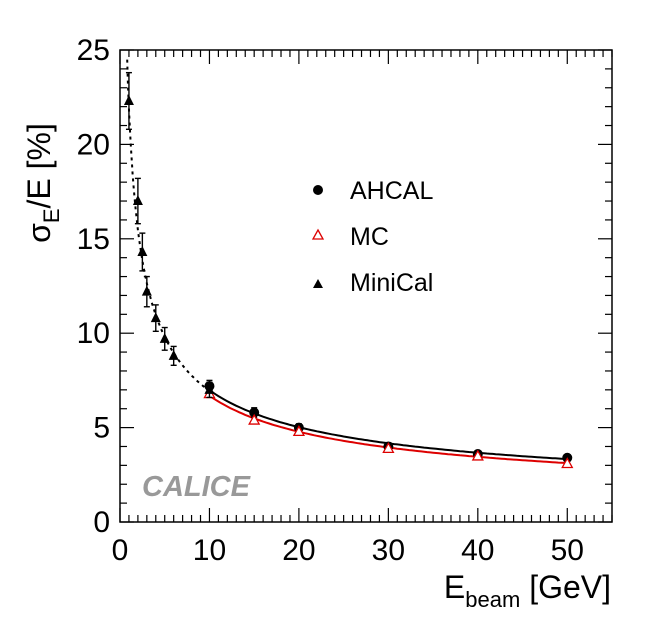 The width and height of the screenshot is (664, 637). I want to click on legend: AHCAL MC MiniCal, so click(372, 237).